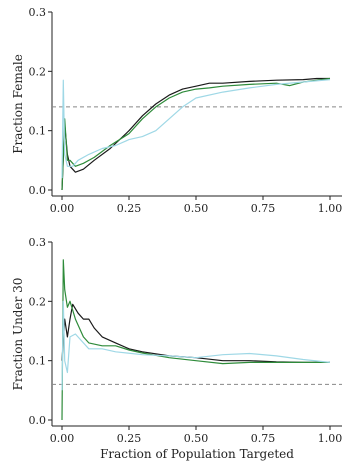  What do you see at coordinates (18, 334) in the screenshot?
I see `y-axis-label: Fraction Under 30` at bounding box center [18, 334].